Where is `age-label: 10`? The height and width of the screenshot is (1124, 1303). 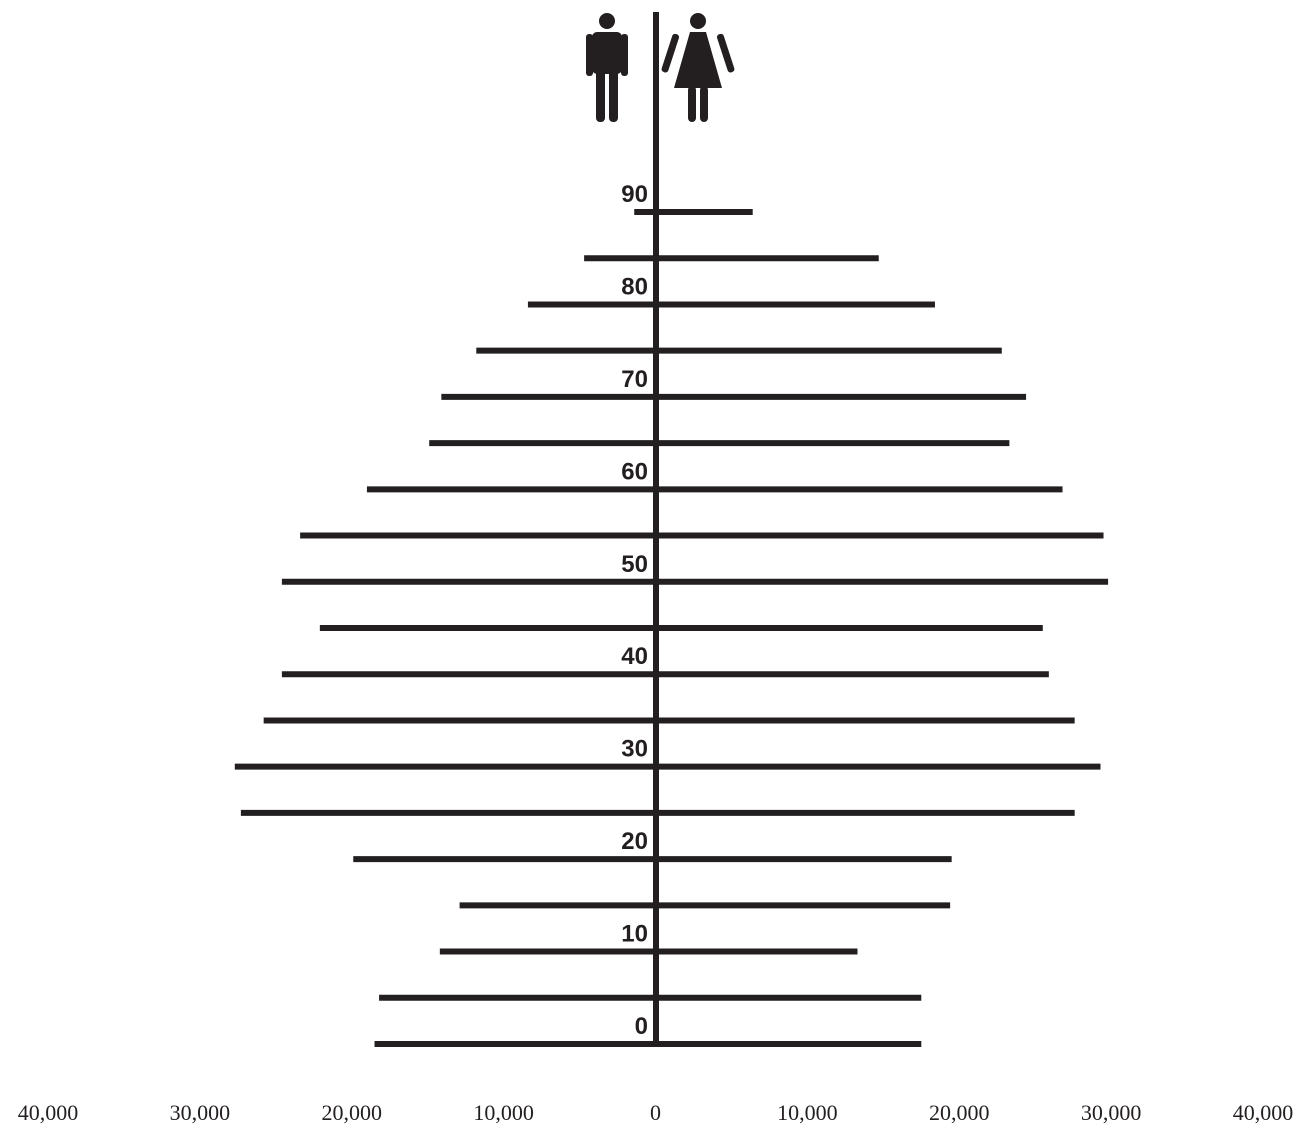
age-label: 10 is located at coordinates (634, 934).